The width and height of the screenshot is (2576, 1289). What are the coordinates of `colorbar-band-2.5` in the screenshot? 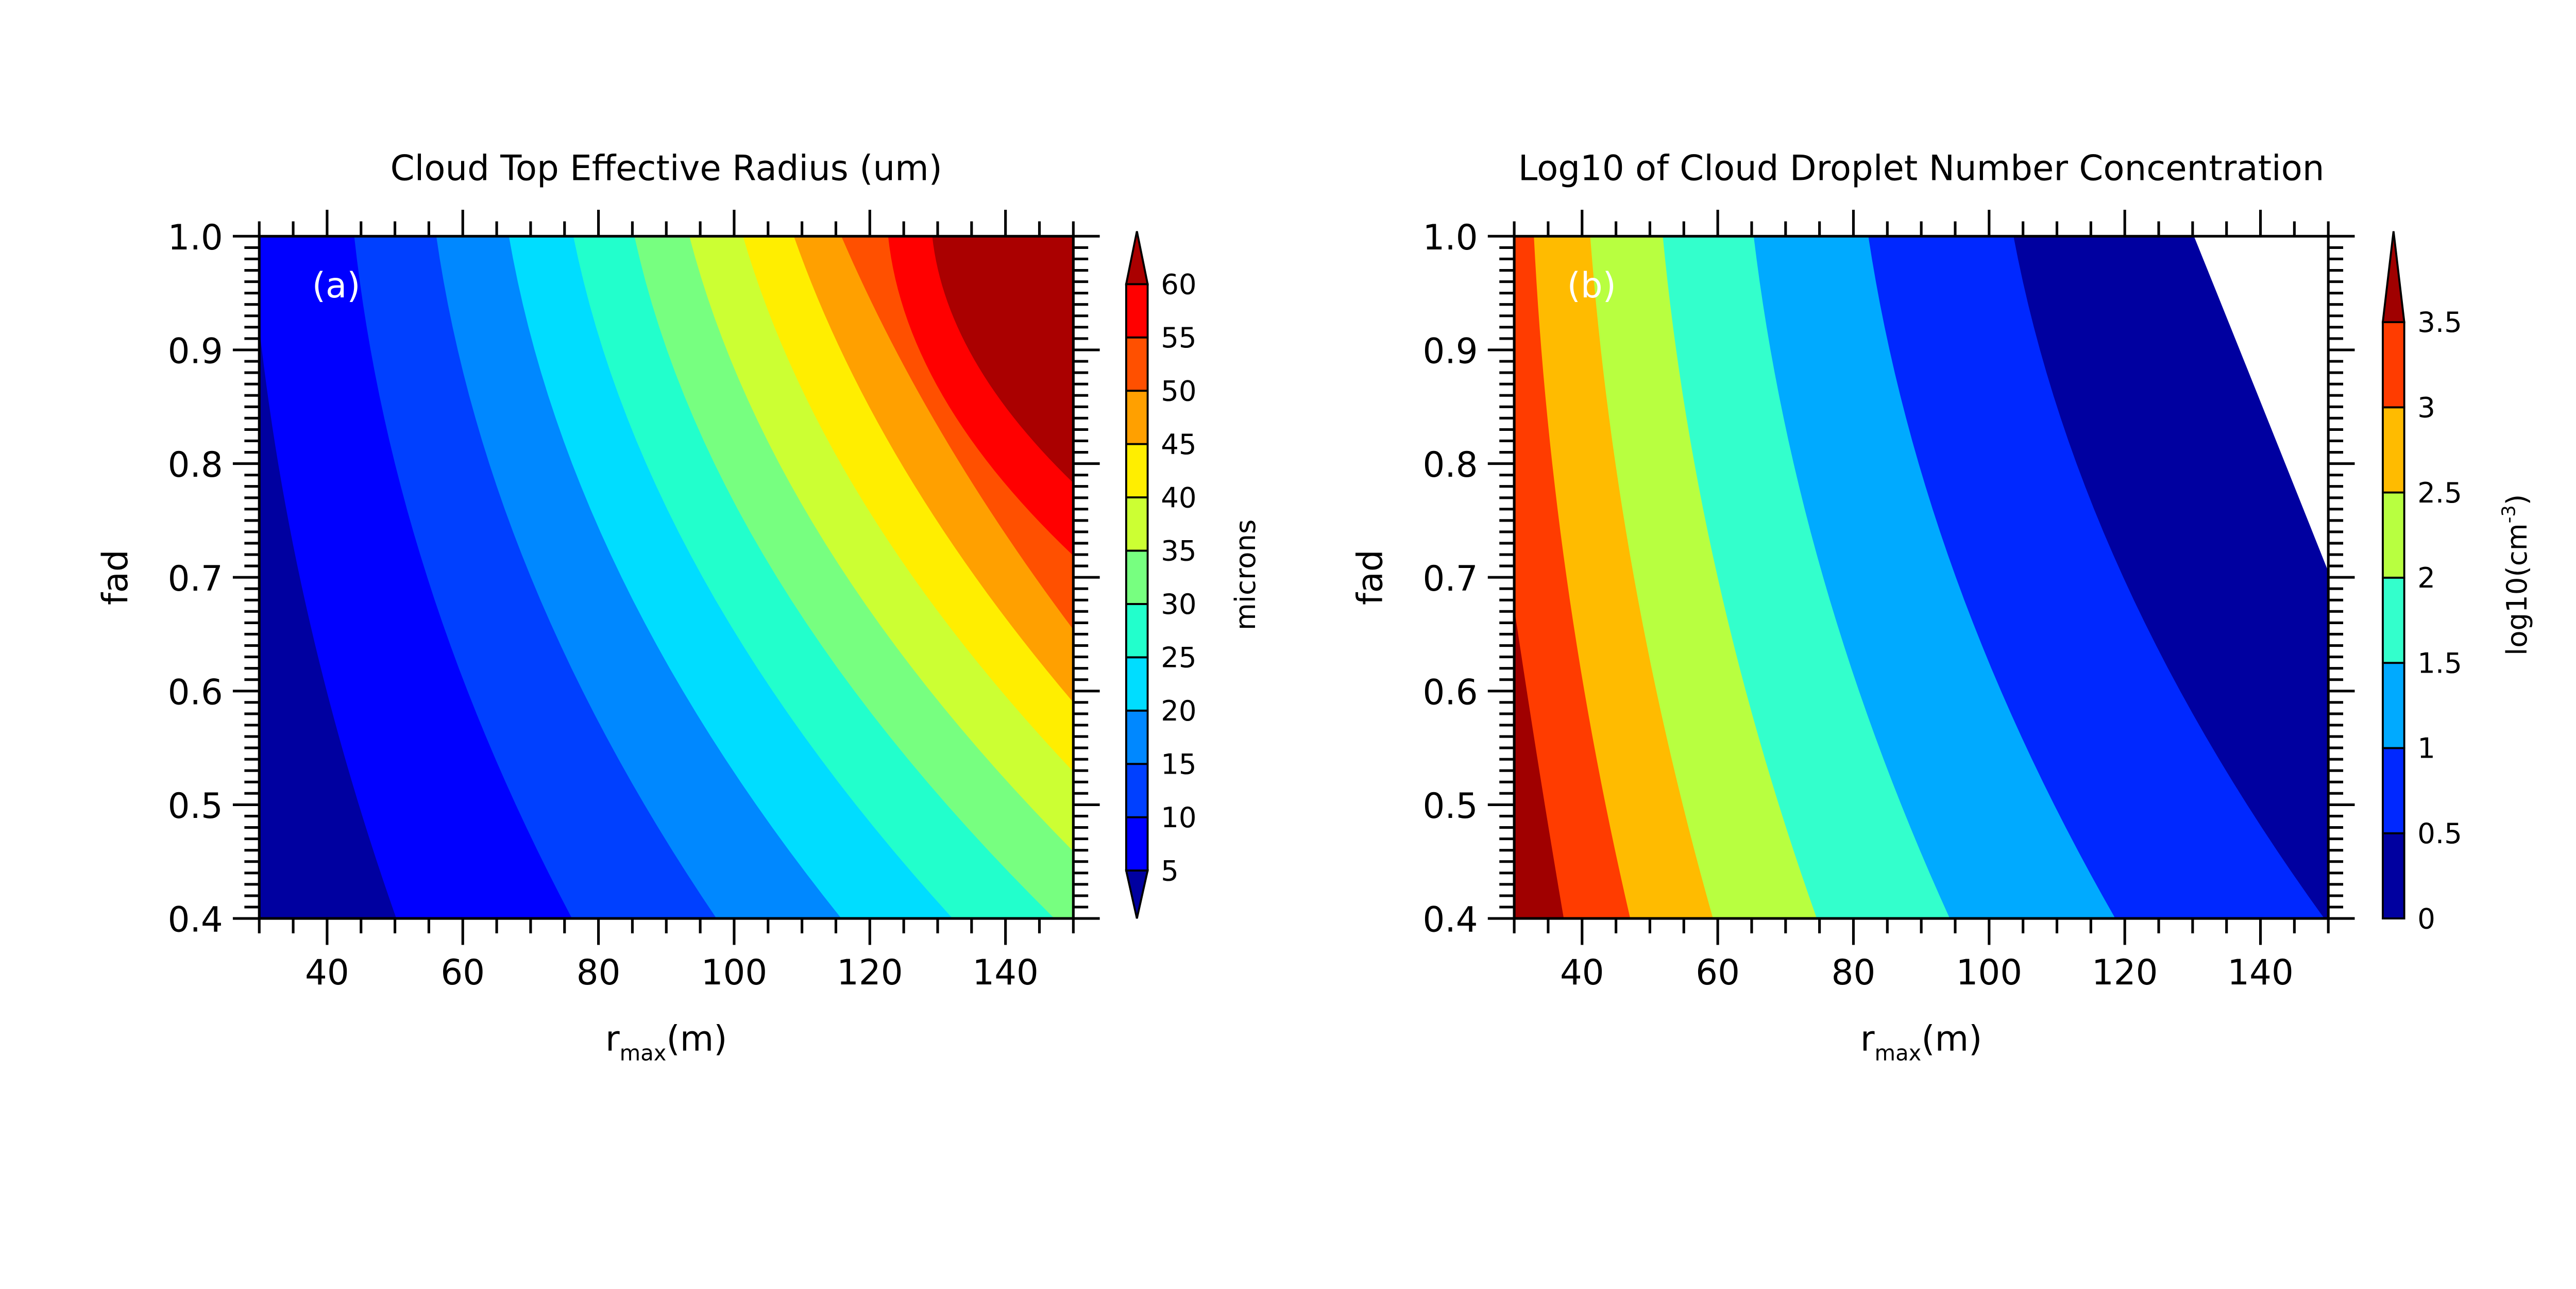 It's located at (2394, 450).